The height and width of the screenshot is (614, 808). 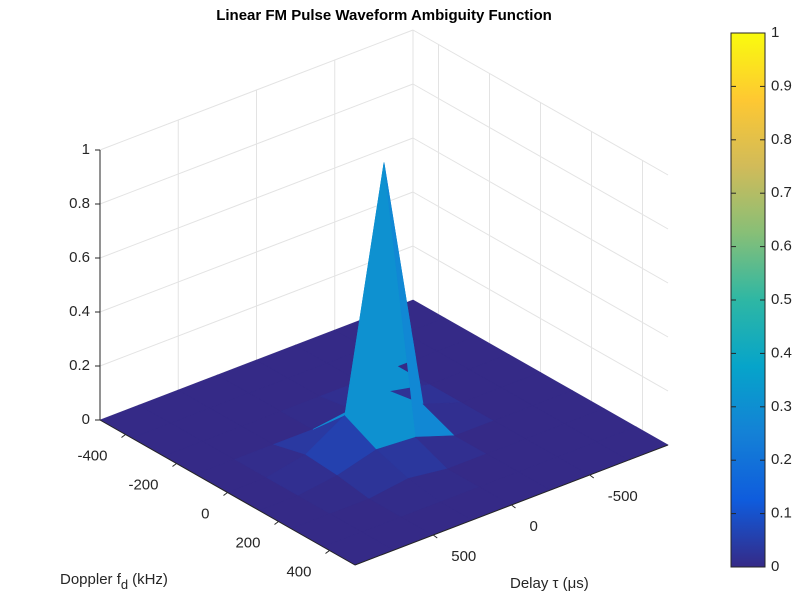 What do you see at coordinates (781, 139) in the screenshot?
I see `colorbar-tick-label: 0.8` at bounding box center [781, 139].